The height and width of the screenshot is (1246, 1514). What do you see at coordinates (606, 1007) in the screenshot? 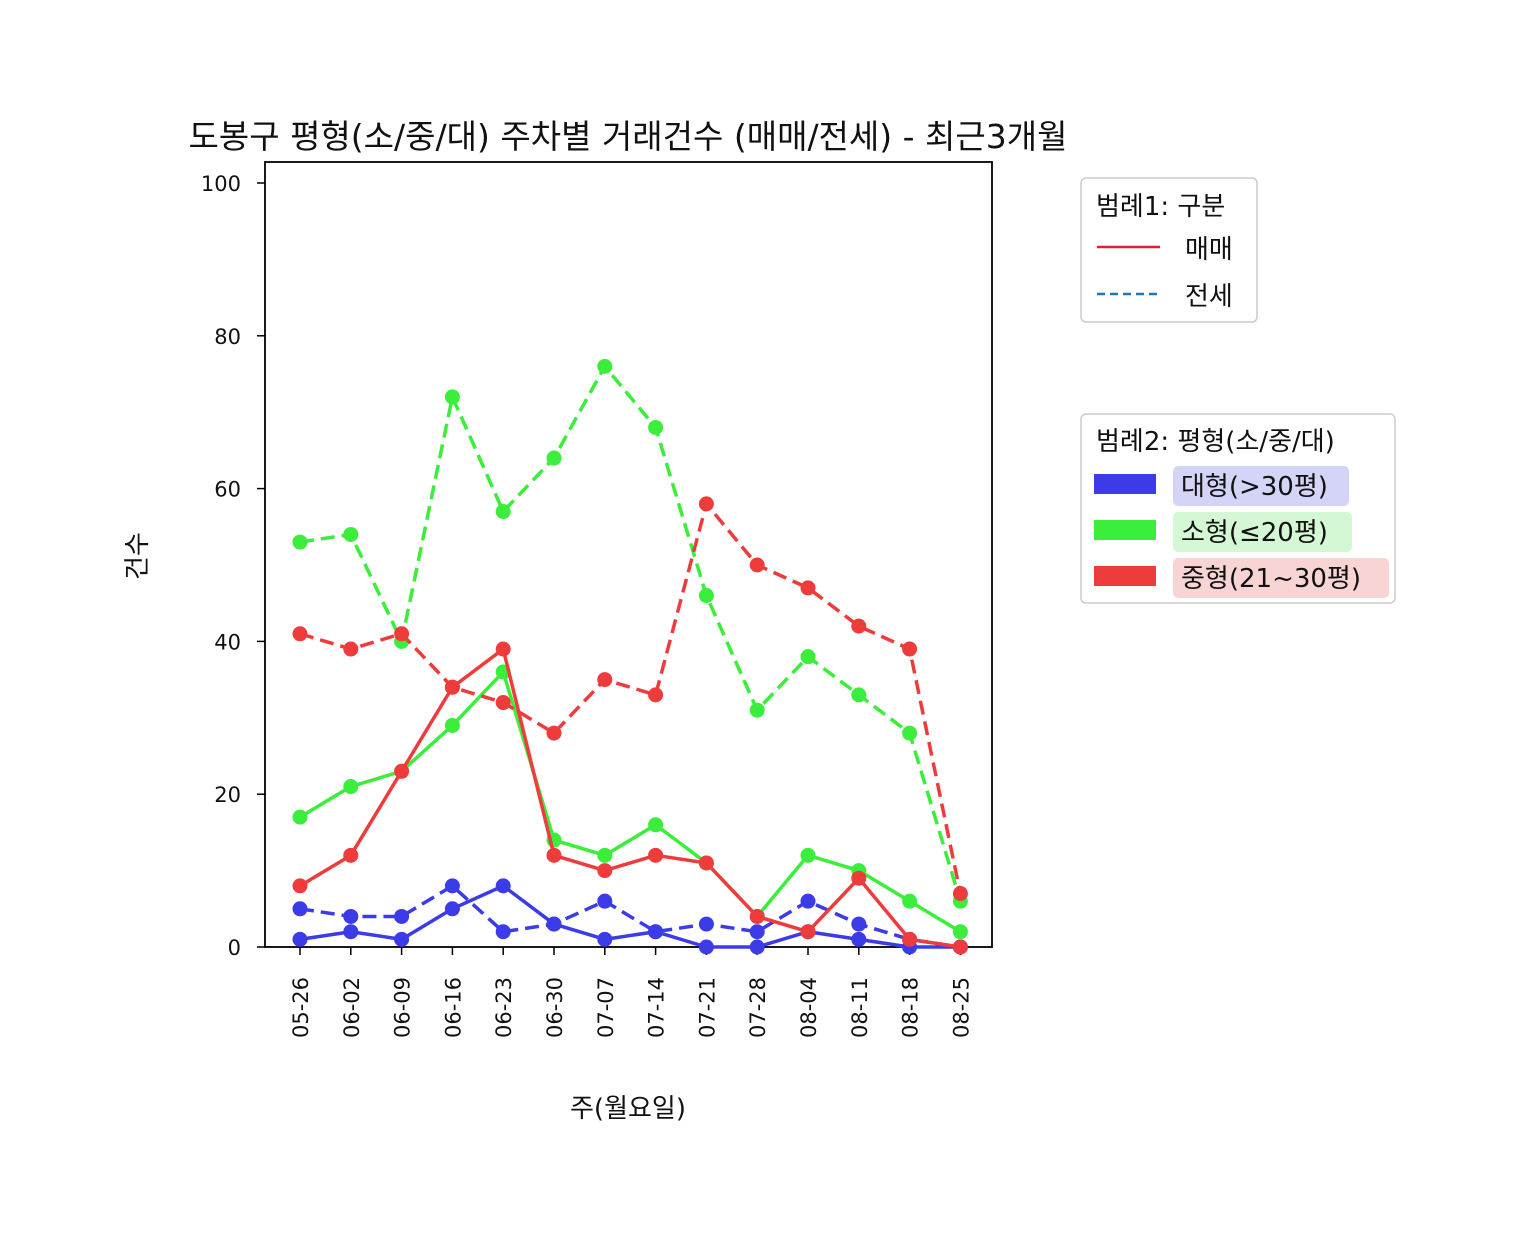
I see `x-tick-label: 07-07` at bounding box center [606, 1007].